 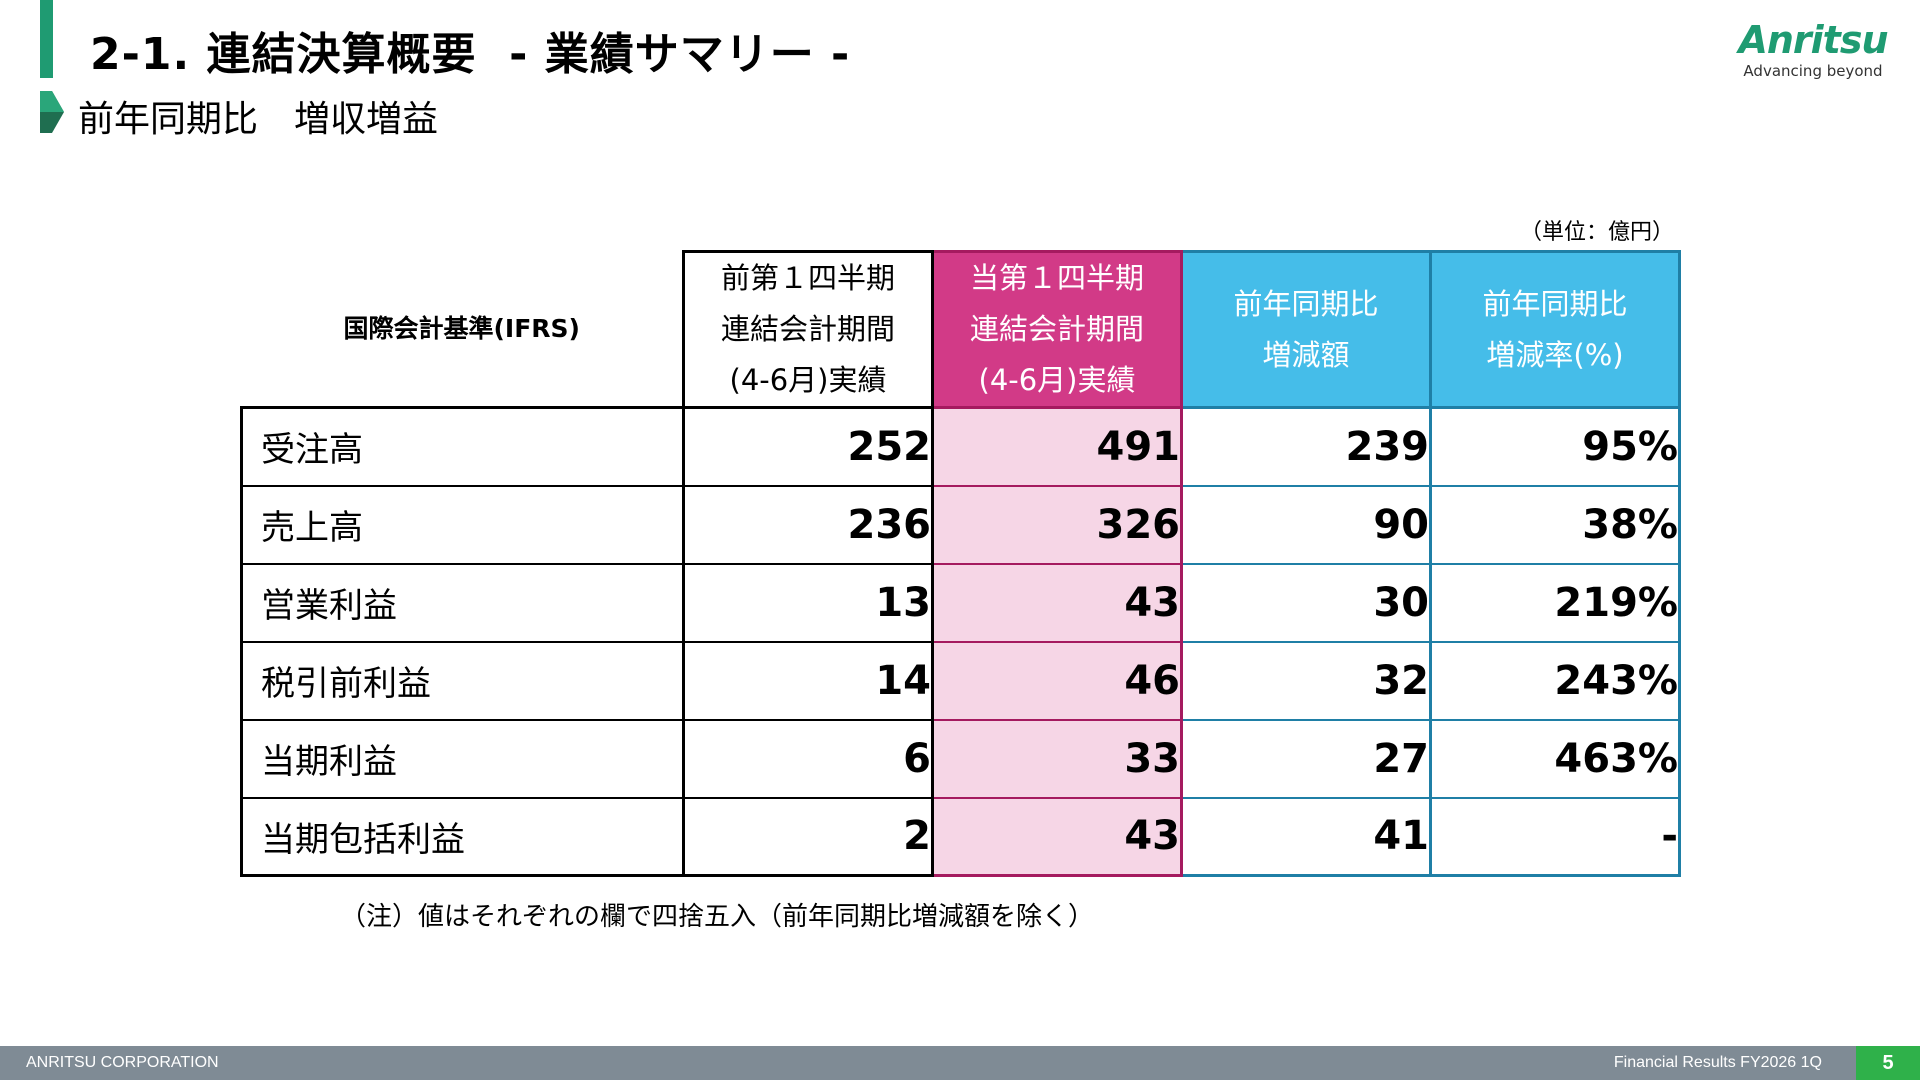 What do you see at coordinates (1555, 447) in the screenshot?
I see `change-rate: 95%` at bounding box center [1555, 447].